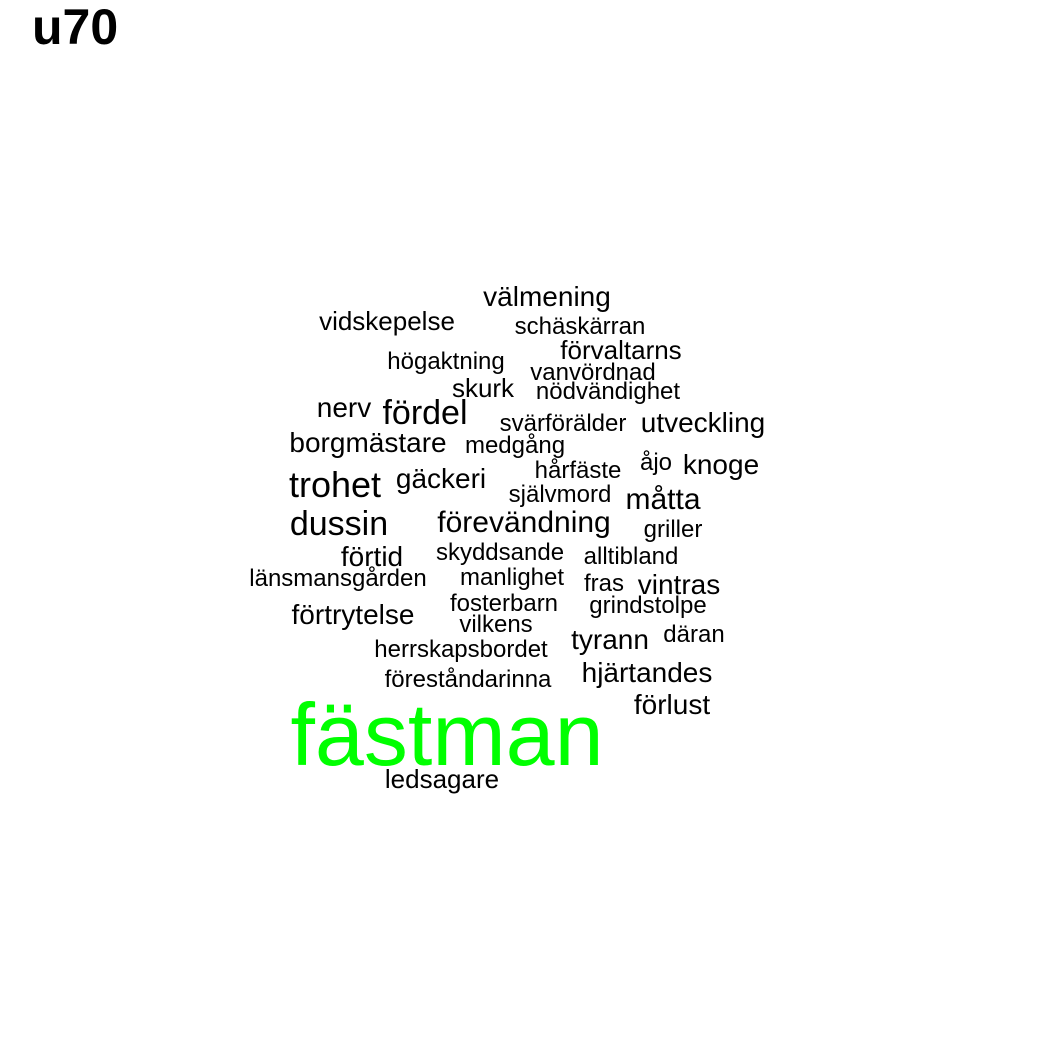  What do you see at coordinates (500, 552) in the screenshot?
I see `word-skyddsande: skyddsande` at bounding box center [500, 552].